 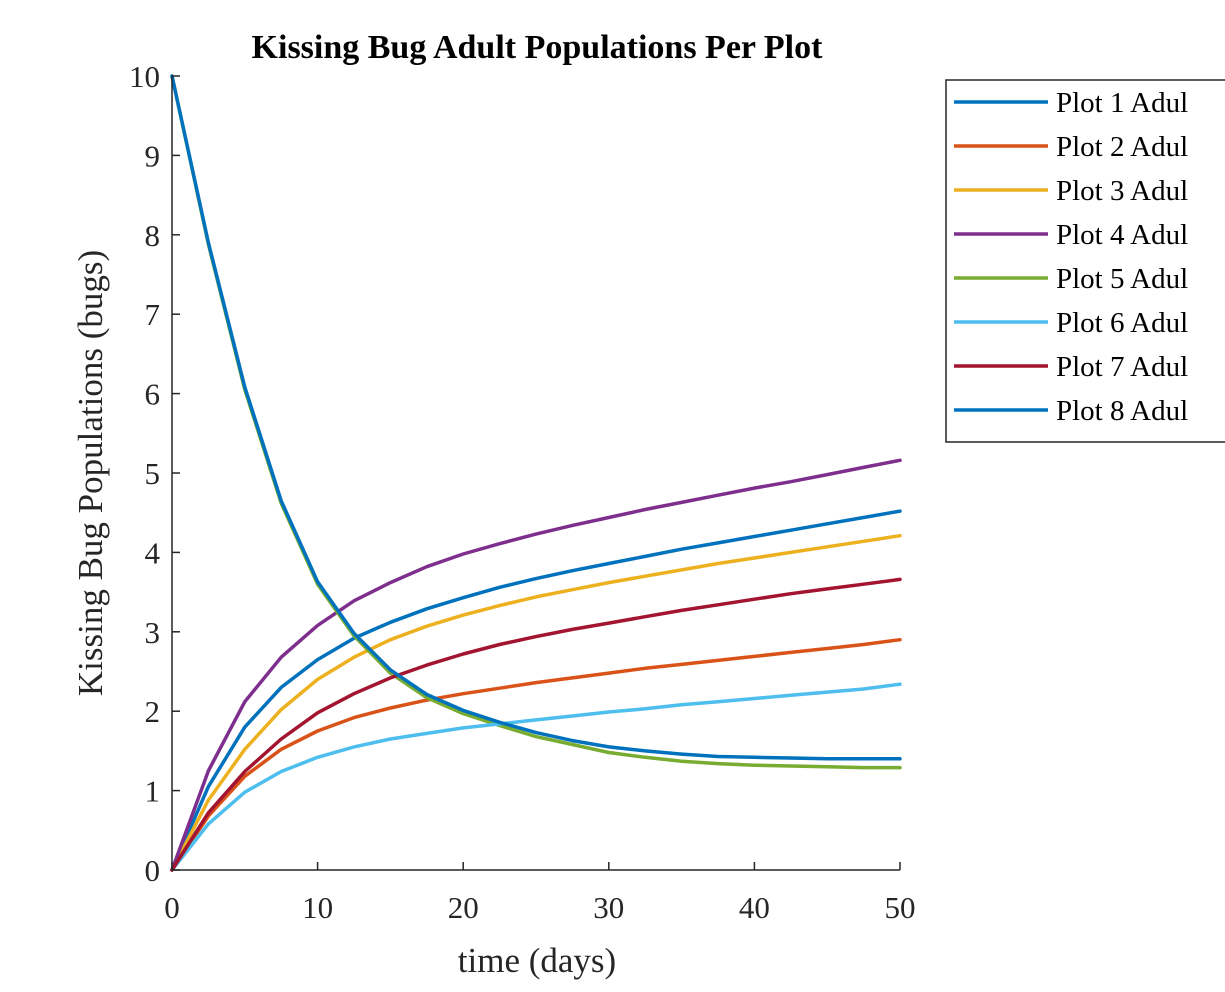 What do you see at coordinates (153, 552) in the screenshot?
I see `y-tick-label: 4` at bounding box center [153, 552].